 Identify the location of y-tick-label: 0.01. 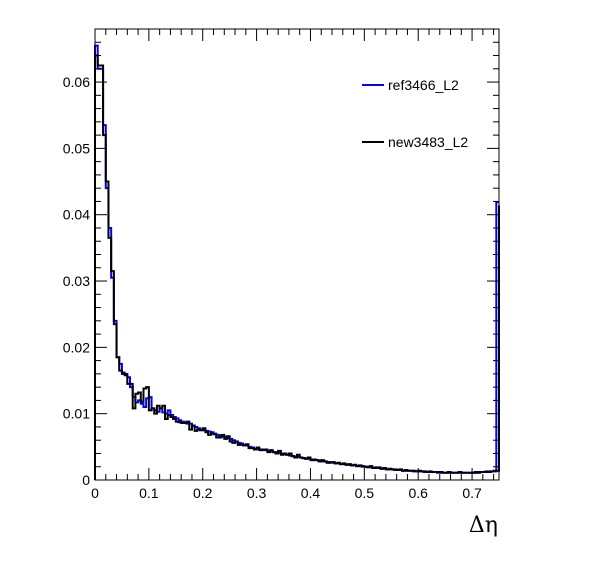
(76, 414).